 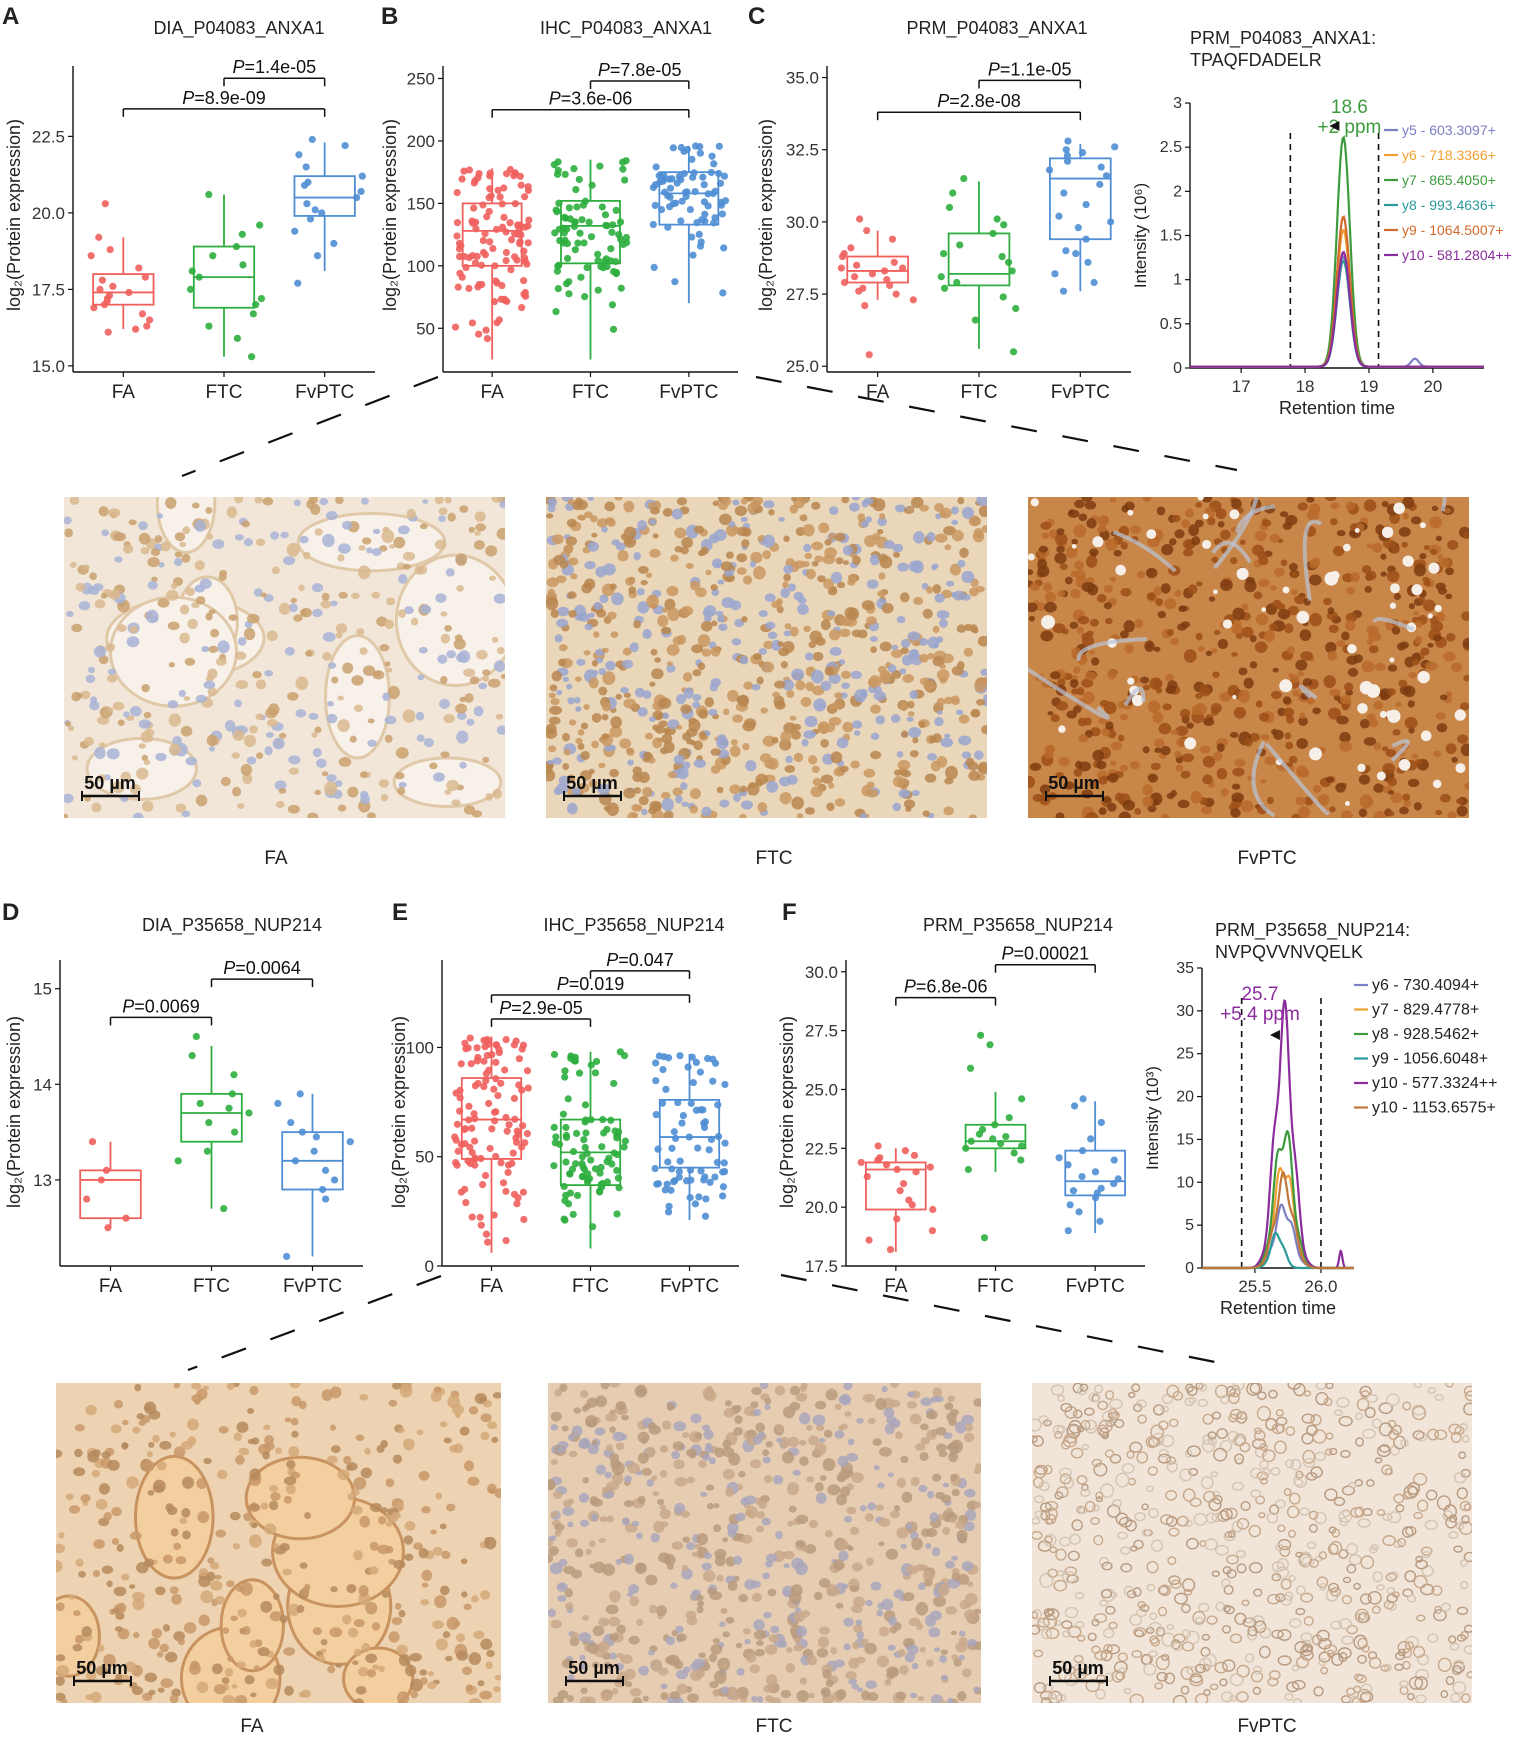 What do you see at coordinates (1449, 180) in the screenshot?
I see `legend-label-top: y7 - 865.4050+` at bounding box center [1449, 180].